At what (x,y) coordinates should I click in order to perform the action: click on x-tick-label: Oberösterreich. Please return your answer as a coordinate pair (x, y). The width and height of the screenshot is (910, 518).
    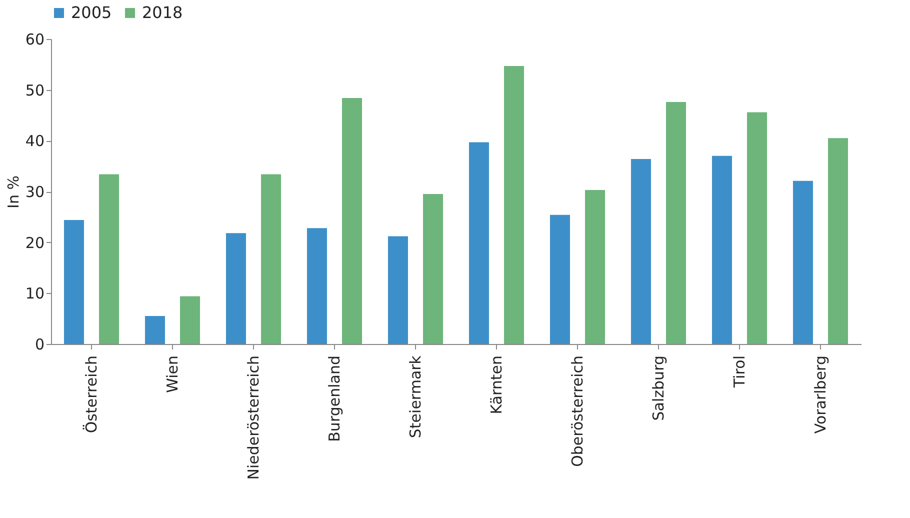
    Looking at the image, I should click on (577, 411).